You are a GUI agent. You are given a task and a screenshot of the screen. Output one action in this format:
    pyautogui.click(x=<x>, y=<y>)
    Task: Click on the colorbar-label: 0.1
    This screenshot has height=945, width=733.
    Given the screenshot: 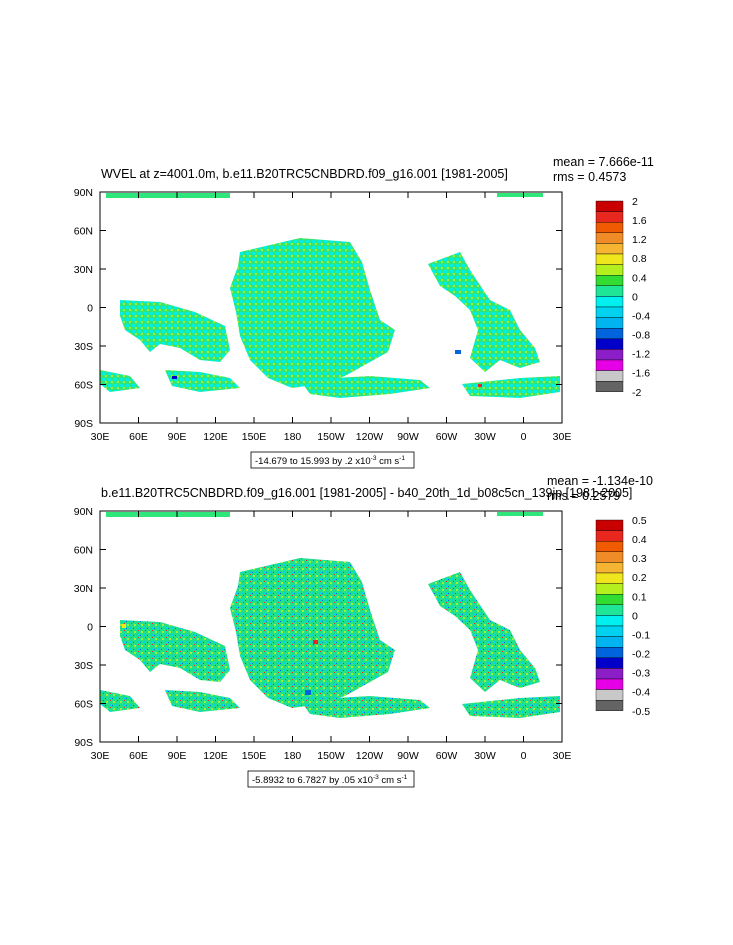 What is the action you would take?
    pyautogui.click(x=639, y=597)
    